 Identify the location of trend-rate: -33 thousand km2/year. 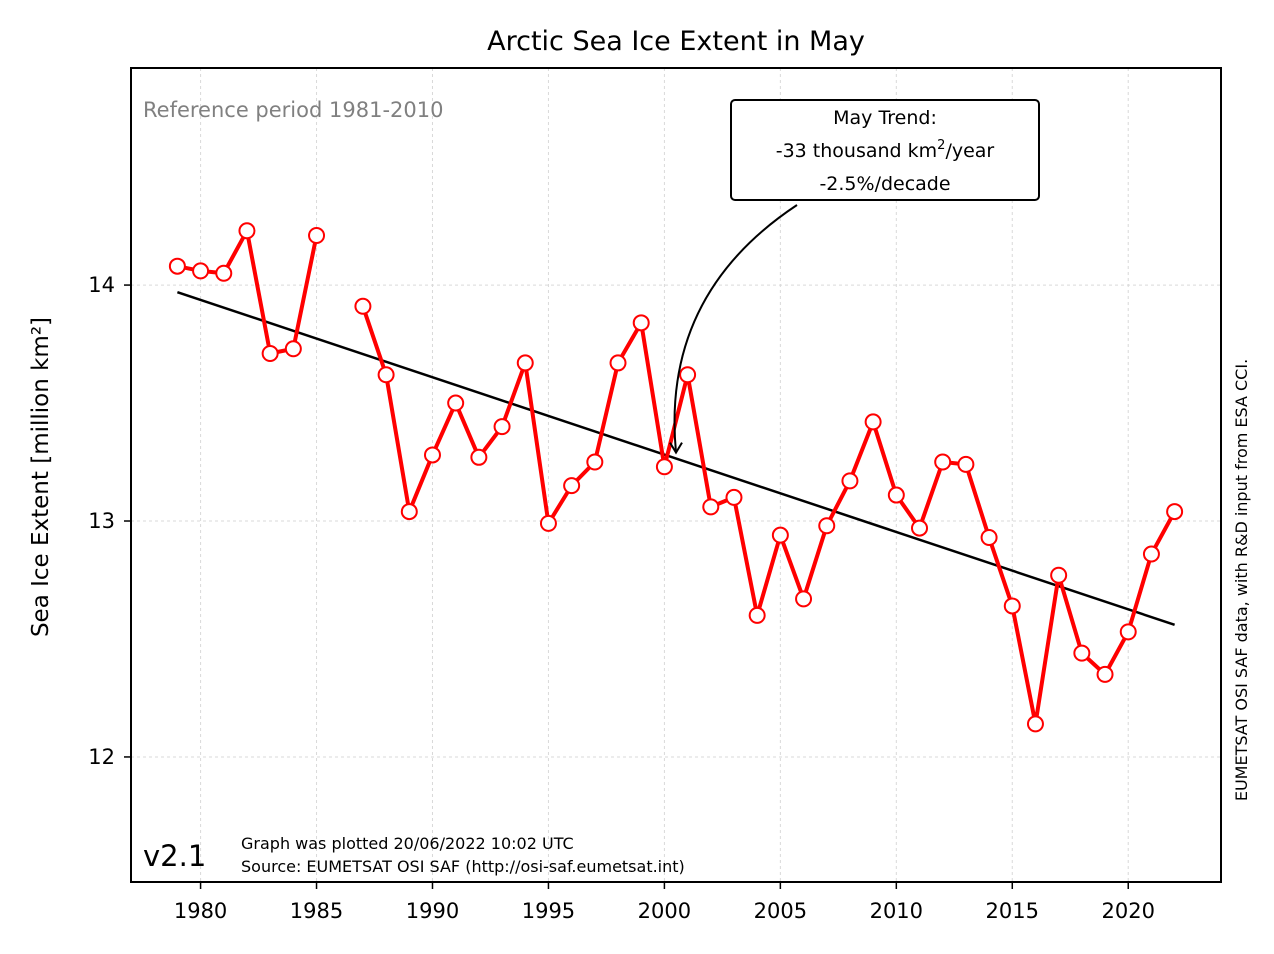
(885, 150).